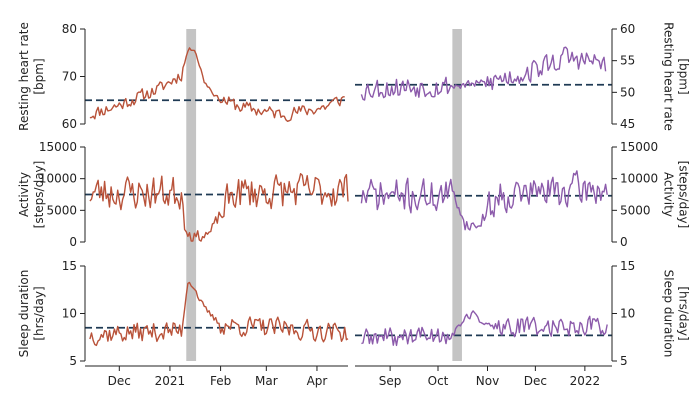 This screenshot has height=409, width=700. Describe the element at coordinates (119, 381) in the screenshot. I see `left-x-tick-label: Dec` at that location.